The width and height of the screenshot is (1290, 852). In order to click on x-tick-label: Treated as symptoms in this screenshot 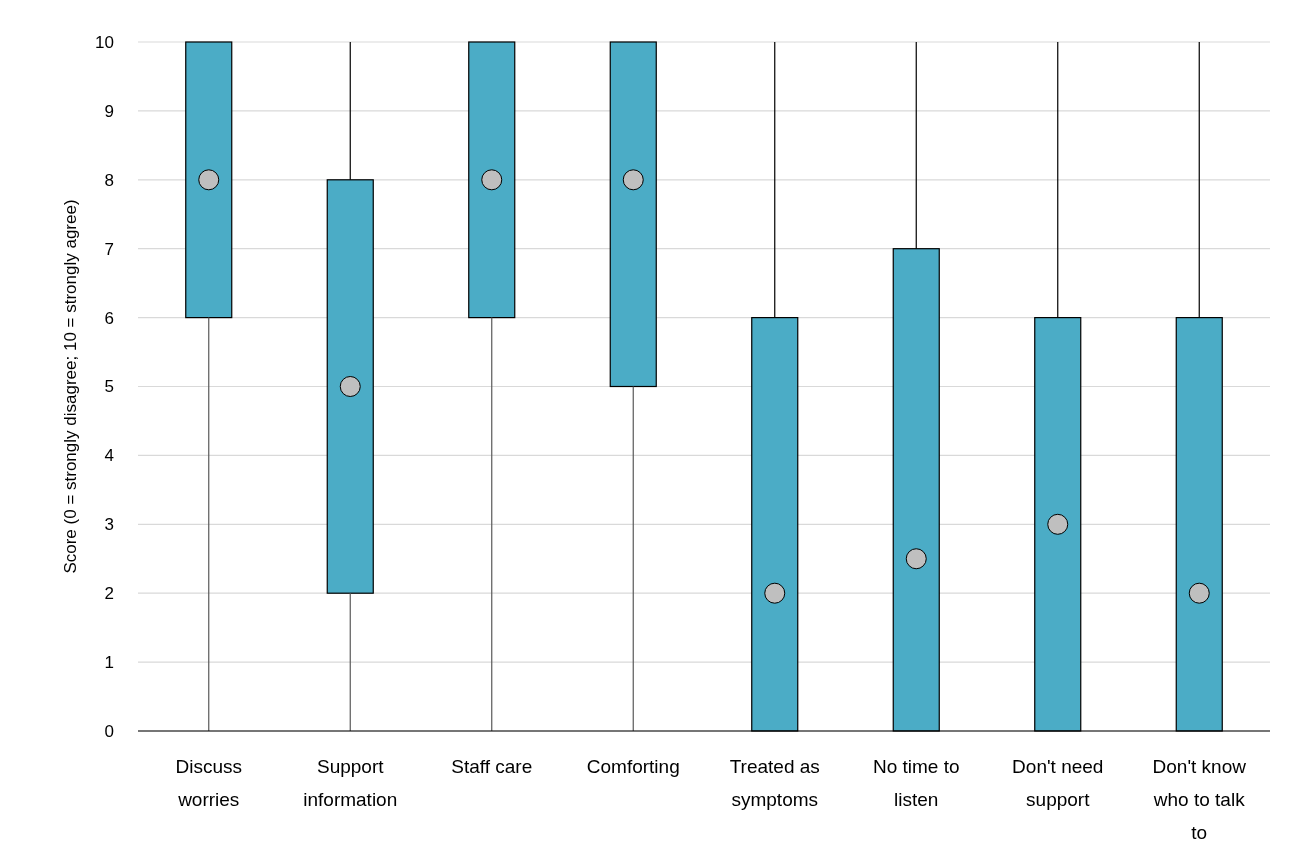, I will do `click(774, 783)`.